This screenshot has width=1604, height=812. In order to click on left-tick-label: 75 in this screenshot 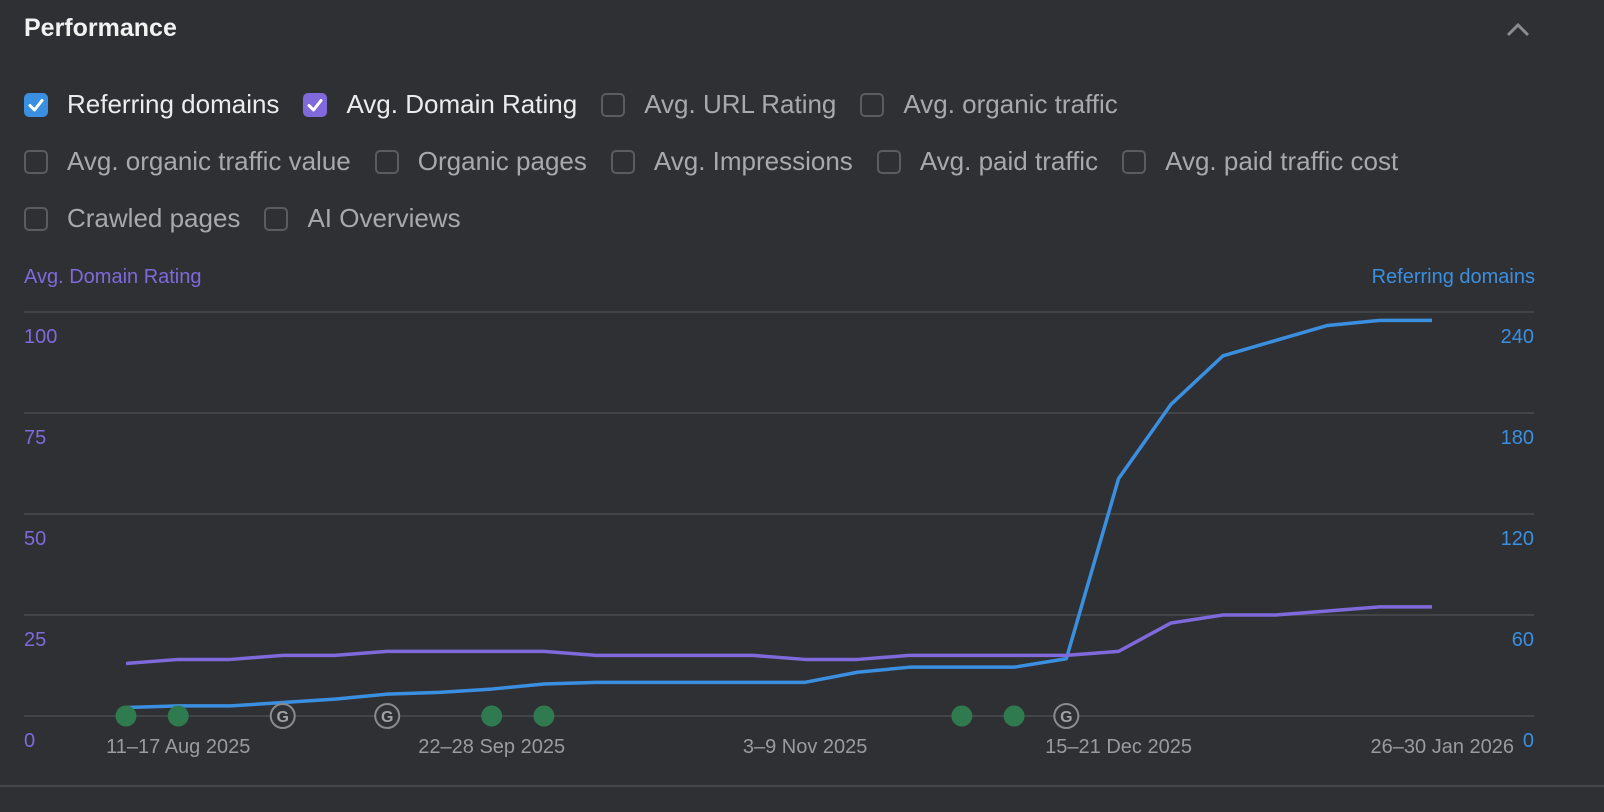, I will do `click(35, 438)`.